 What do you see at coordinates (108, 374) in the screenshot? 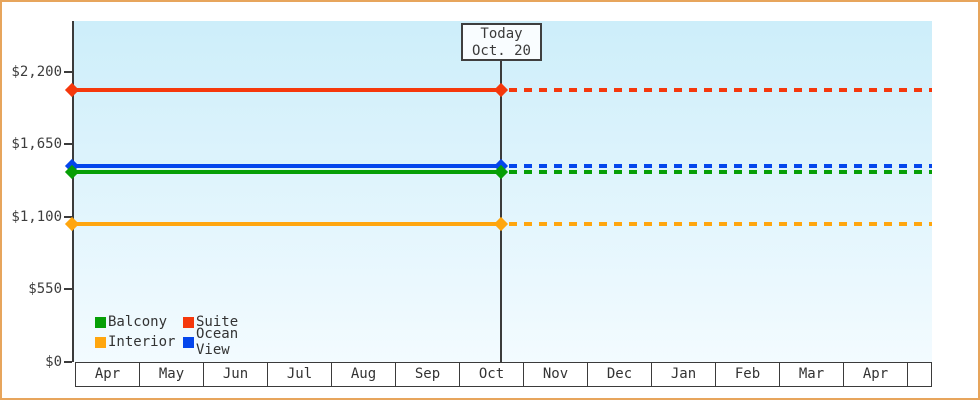
I see `month-cell-0-apr: Apr` at bounding box center [108, 374].